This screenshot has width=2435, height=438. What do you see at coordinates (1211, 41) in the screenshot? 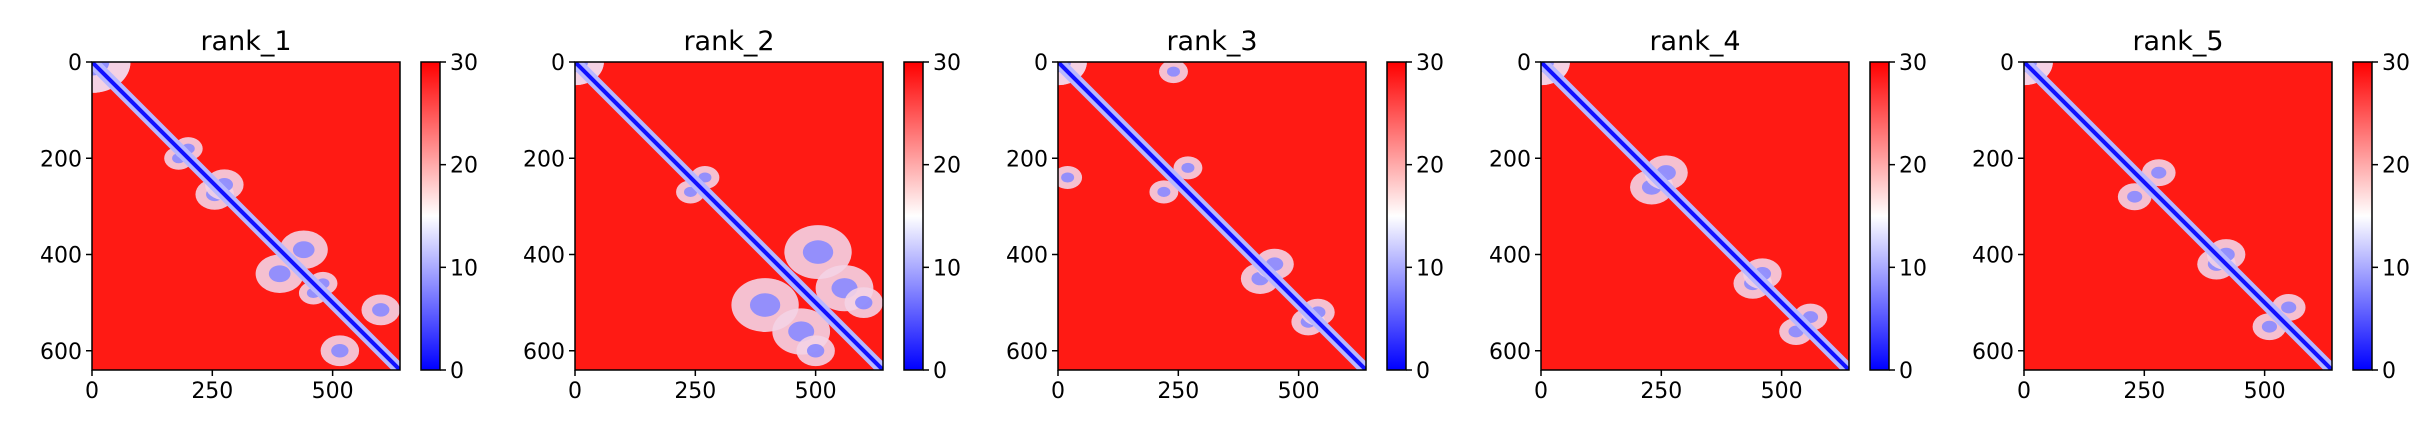
I see `panel-title: rank_3` at bounding box center [1211, 41].